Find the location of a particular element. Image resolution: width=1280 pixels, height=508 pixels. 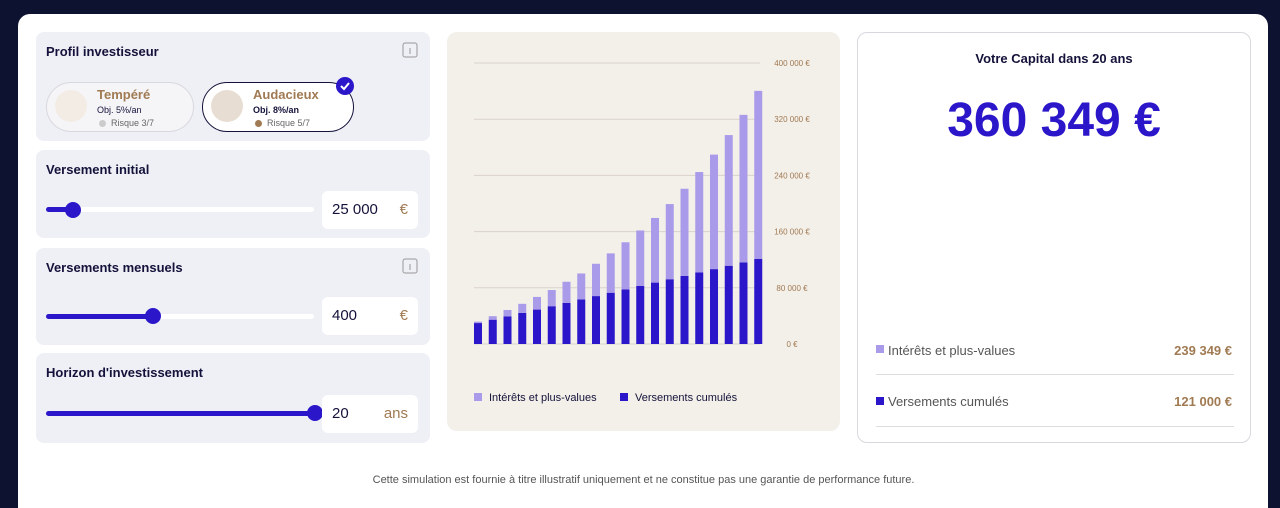

option-objective: Obj. 8%/an is located at coordinates (276, 110).